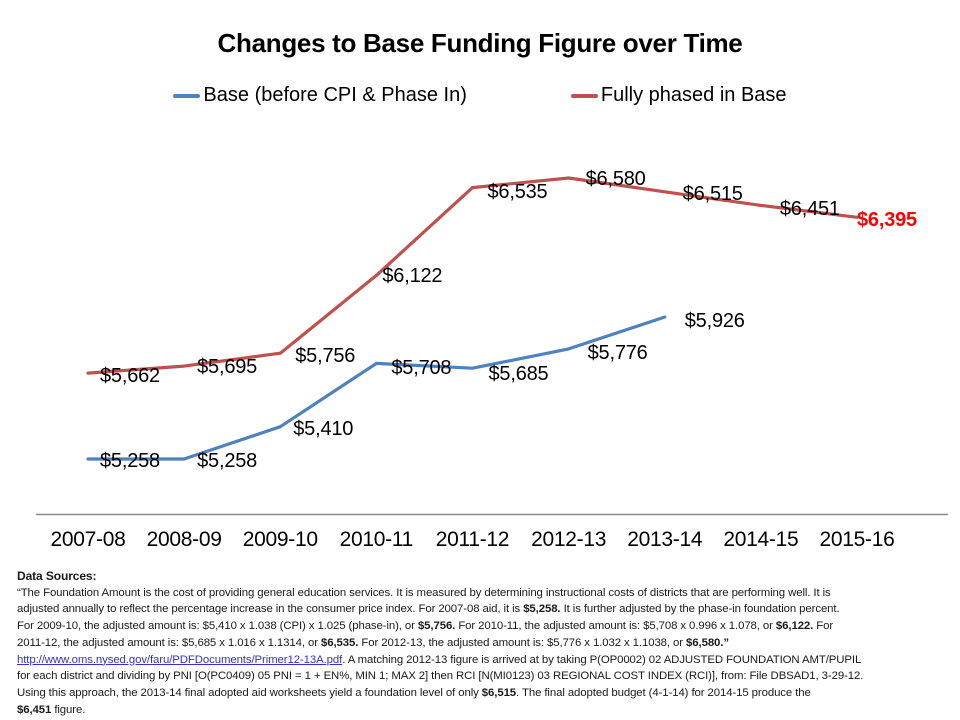  I want to click on x-axis-tick-label: 2009-10, so click(280, 539).